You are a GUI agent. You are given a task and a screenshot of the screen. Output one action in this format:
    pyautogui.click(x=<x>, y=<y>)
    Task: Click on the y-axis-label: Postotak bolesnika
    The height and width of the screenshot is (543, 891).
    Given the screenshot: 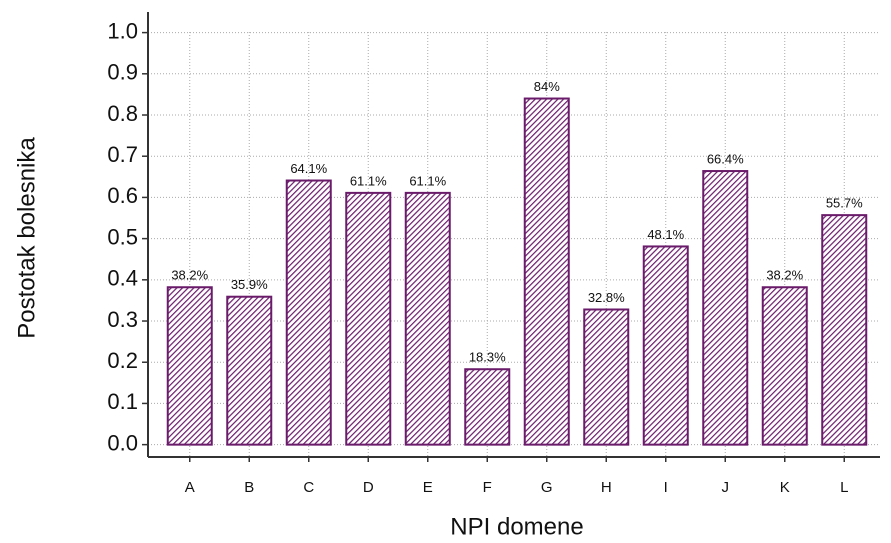 What is the action you would take?
    pyautogui.click(x=26, y=238)
    